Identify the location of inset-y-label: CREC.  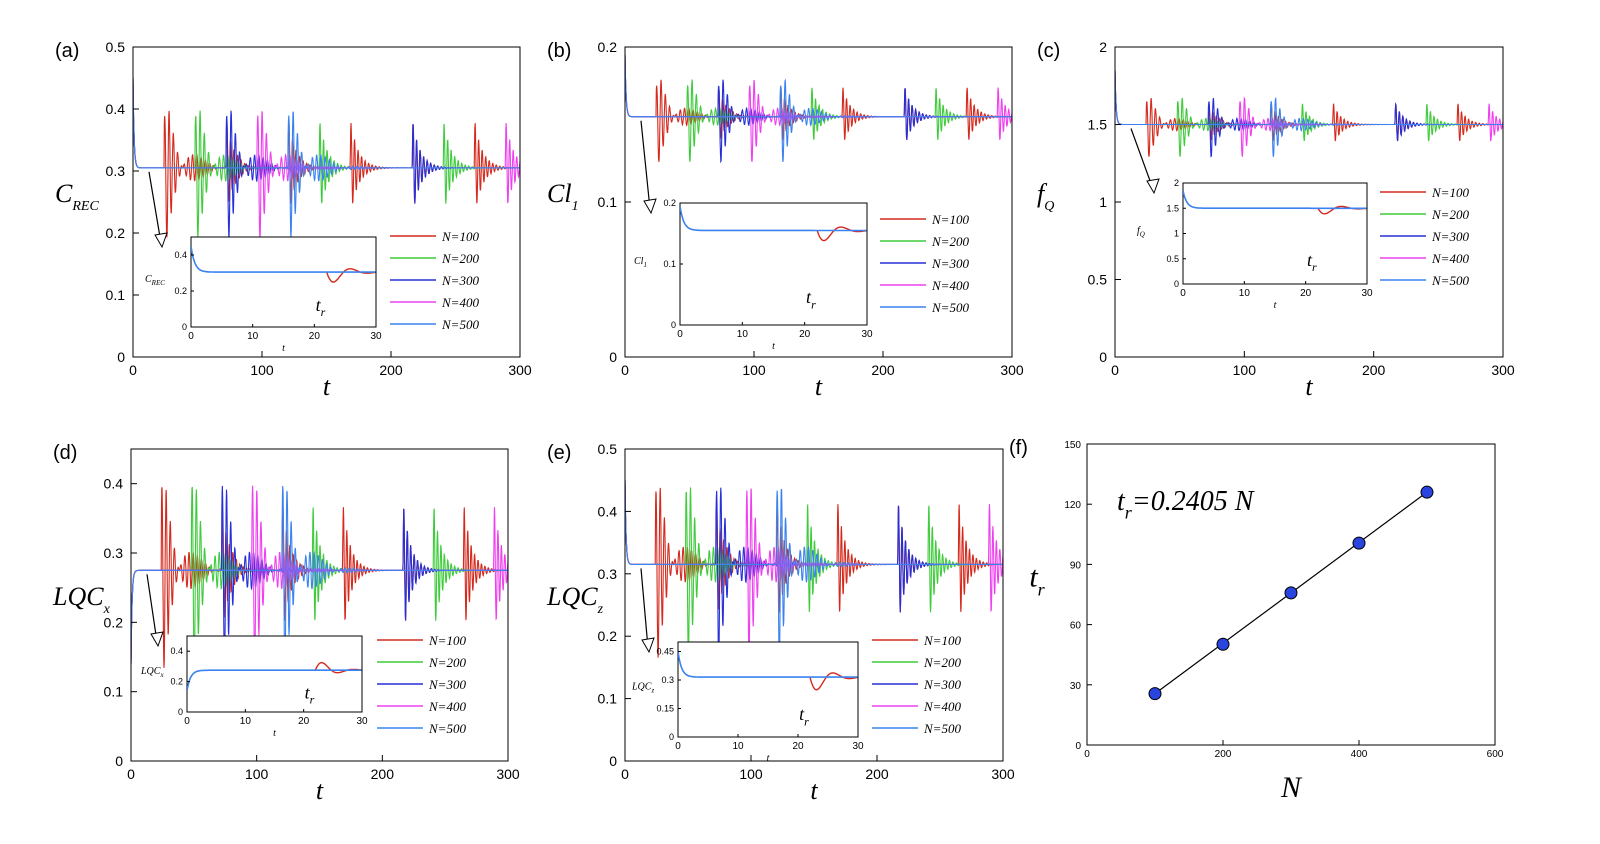
(155, 280).